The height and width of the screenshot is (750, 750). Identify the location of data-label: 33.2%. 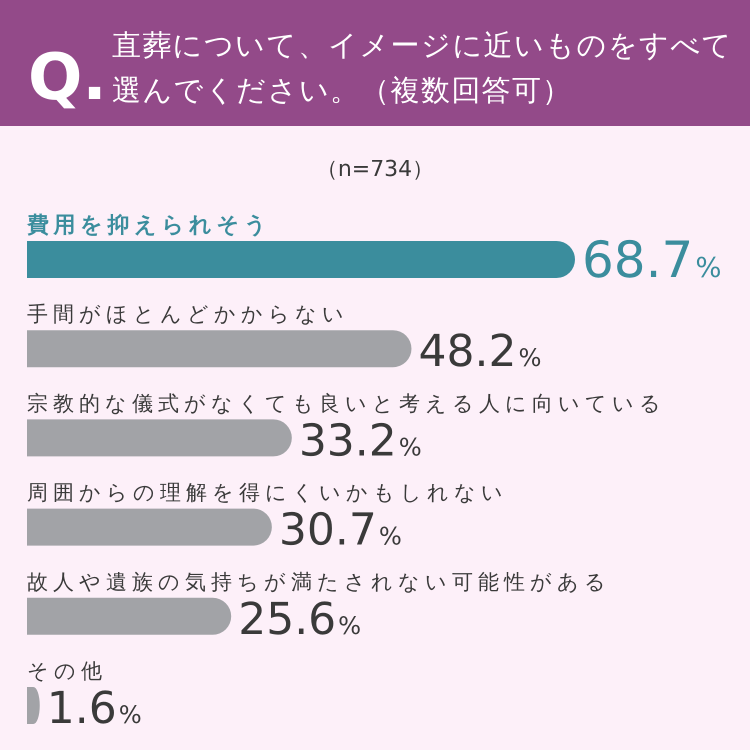
(360, 440).